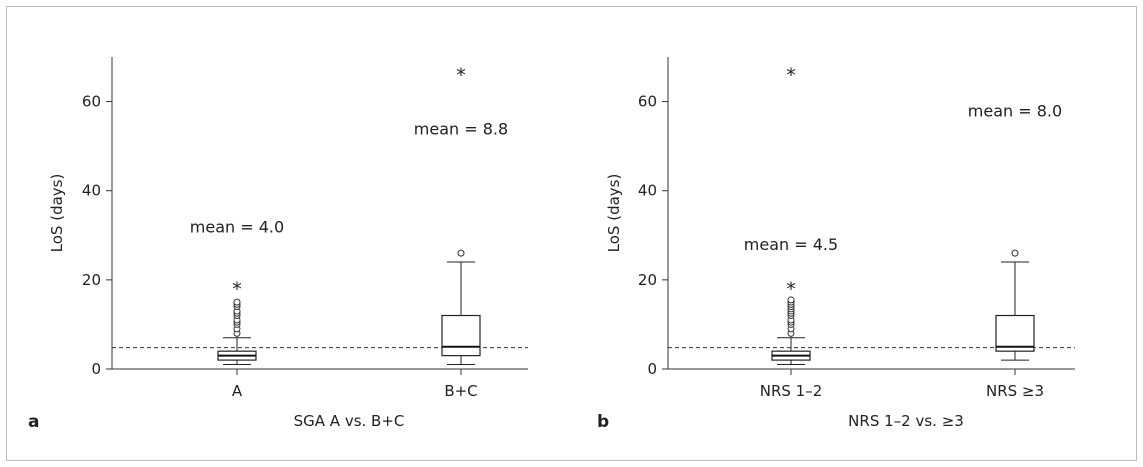 This screenshot has height=467, width=1143. What do you see at coordinates (906, 421) in the screenshot?
I see `x-axis-label: NRS 1–2 vs. ≥3` at bounding box center [906, 421].